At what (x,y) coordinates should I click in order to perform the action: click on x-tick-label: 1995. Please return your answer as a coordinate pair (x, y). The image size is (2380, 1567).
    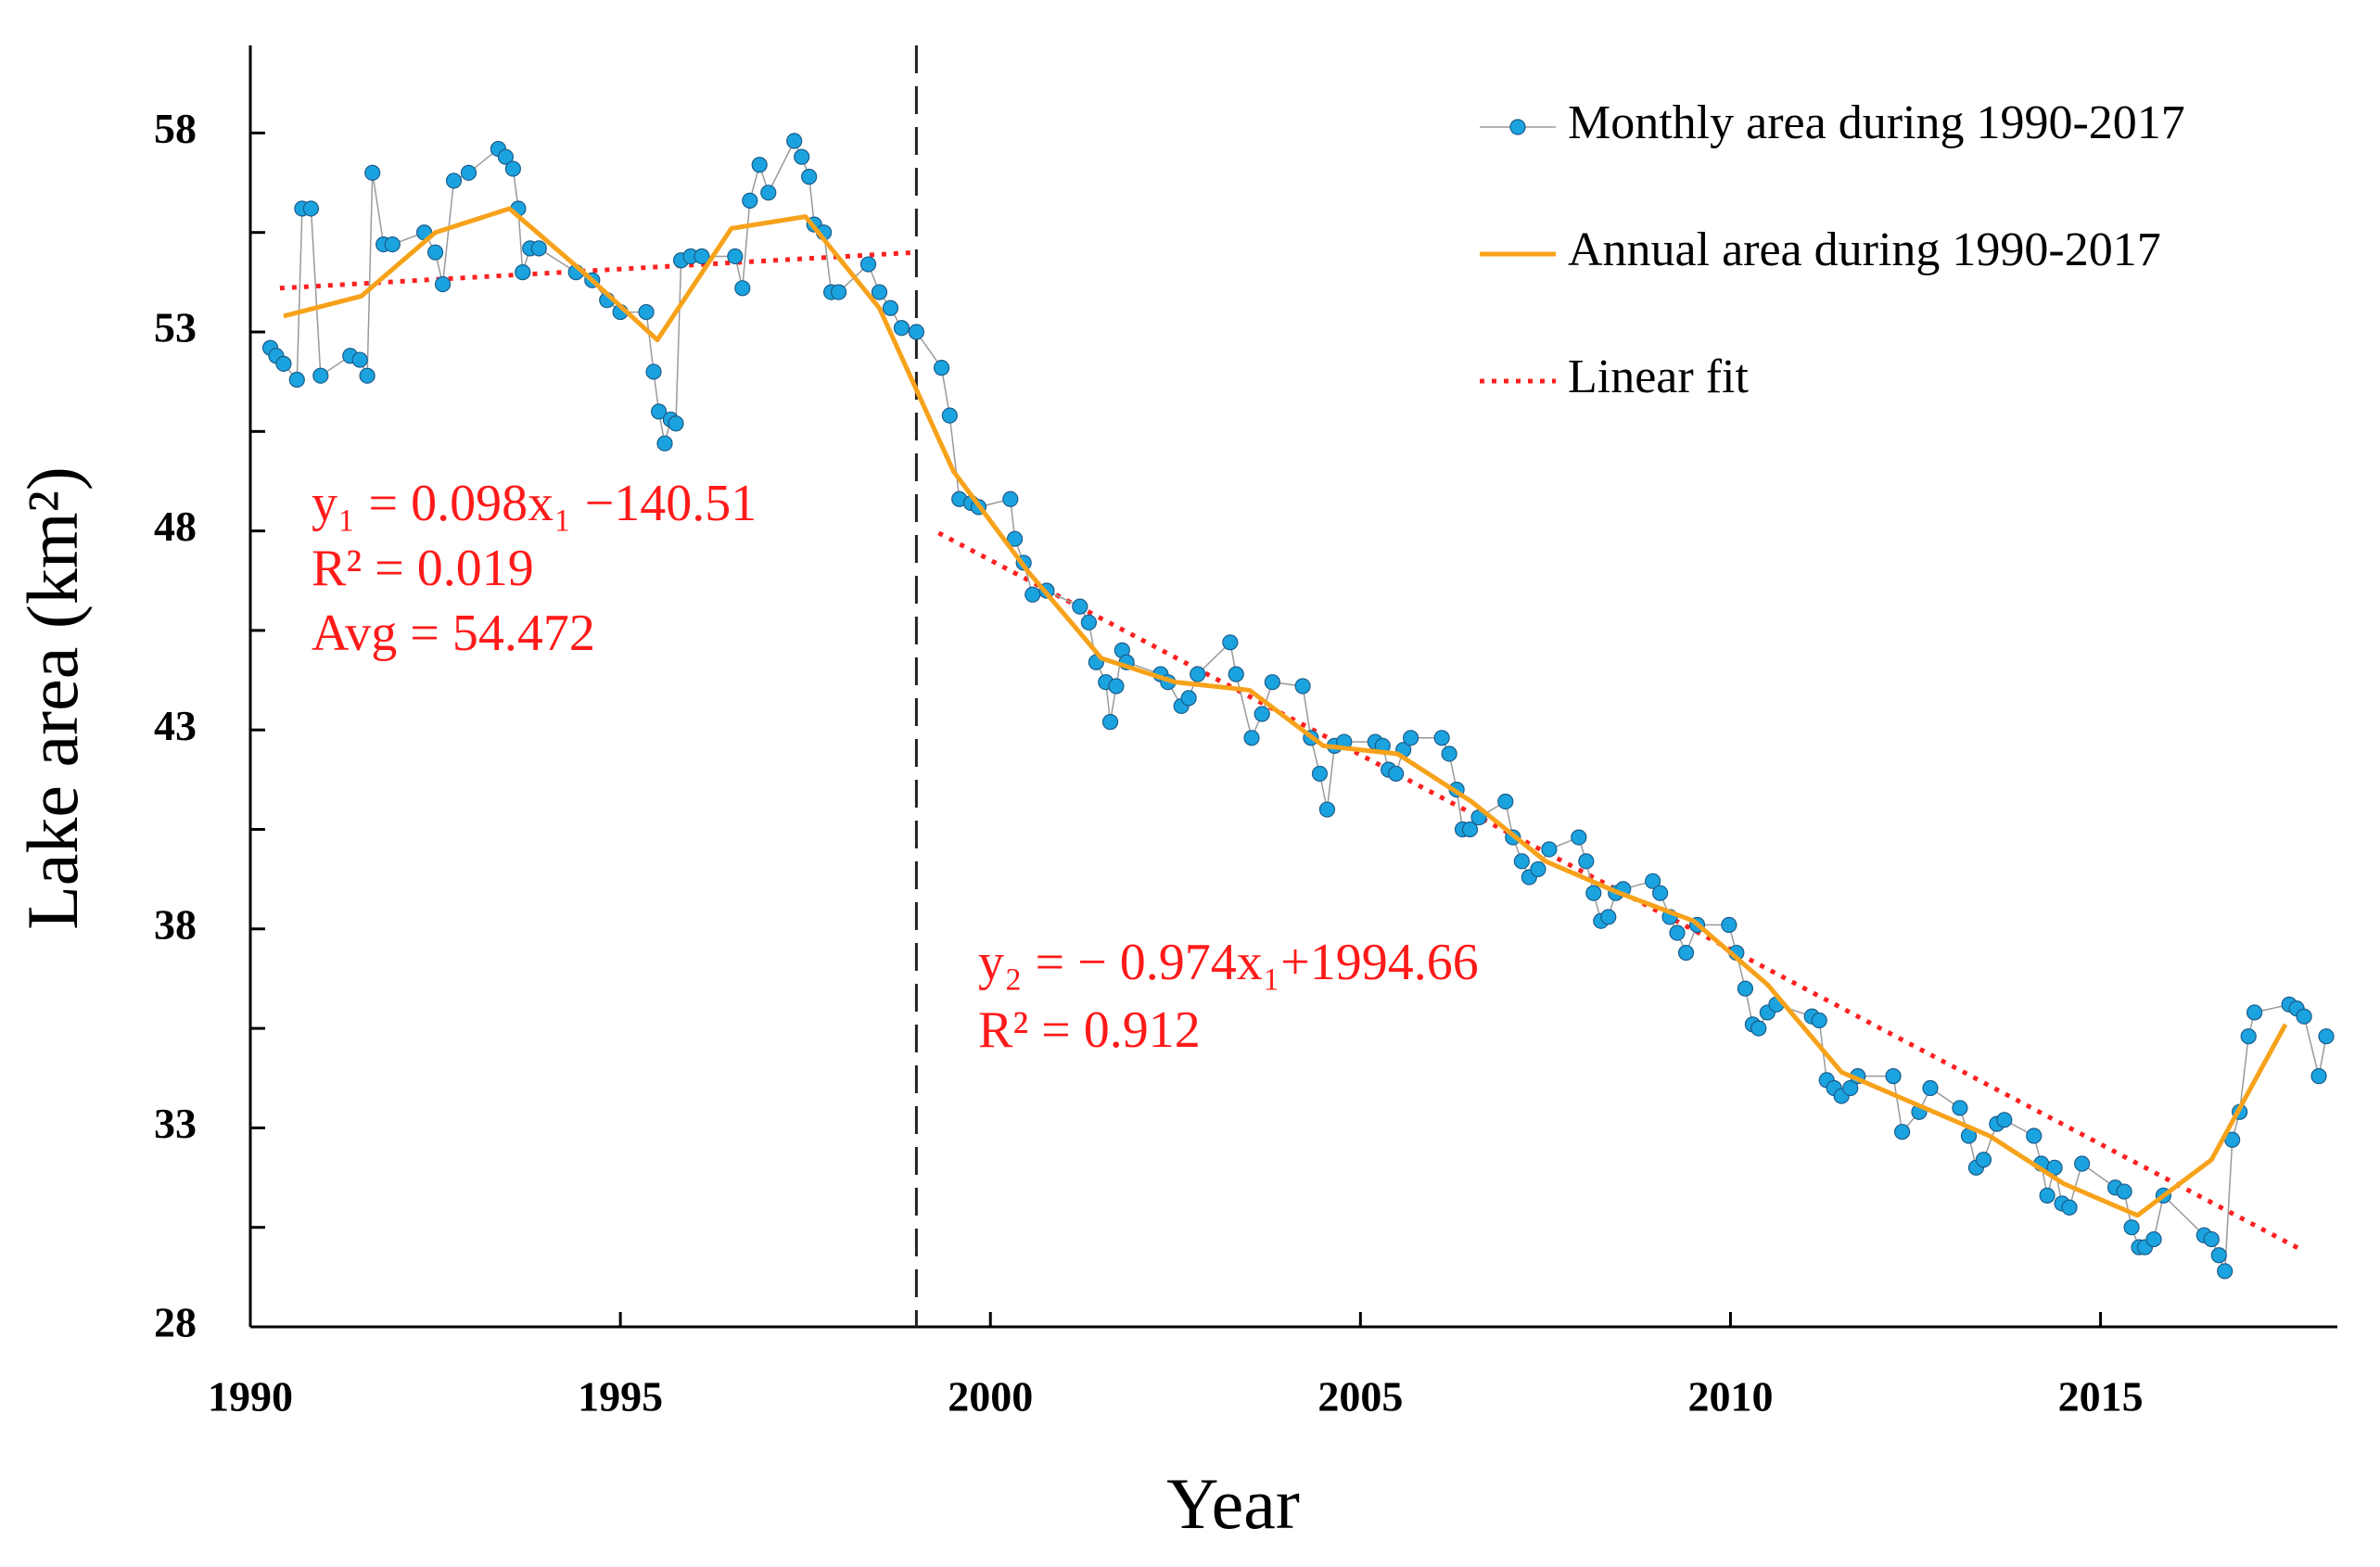
    Looking at the image, I should click on (620, 1396).